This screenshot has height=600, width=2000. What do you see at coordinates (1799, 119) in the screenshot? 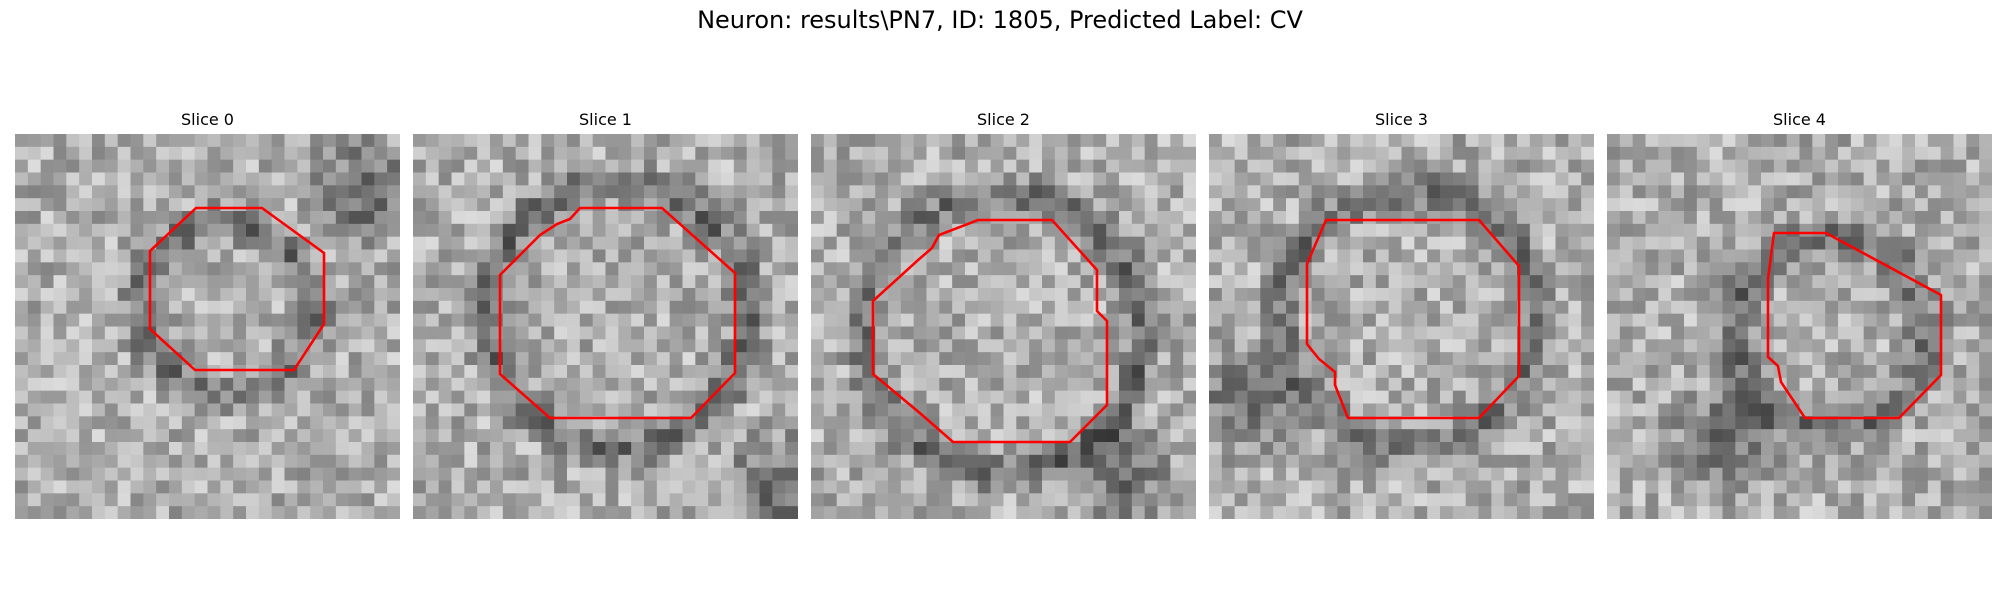
I see `slice-title-4: Slice 4` at bounding box center [1799, 119].